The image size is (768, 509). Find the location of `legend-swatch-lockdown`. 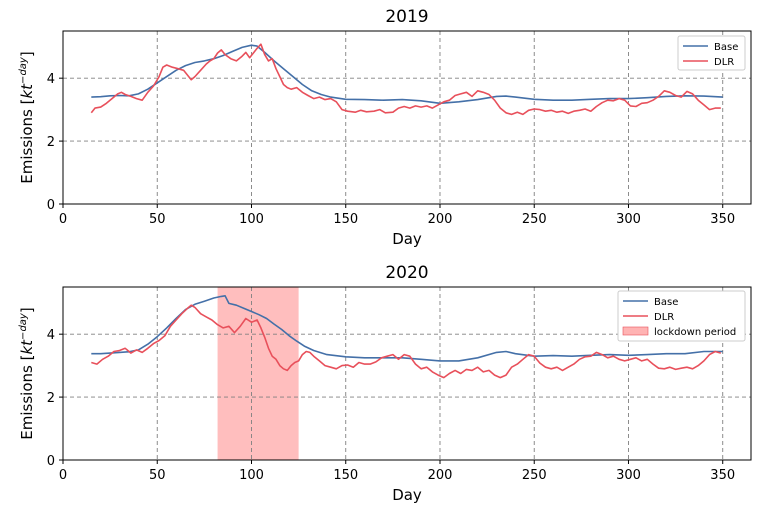

legend-swatch-lockdown is located at coordinates (635, 331).